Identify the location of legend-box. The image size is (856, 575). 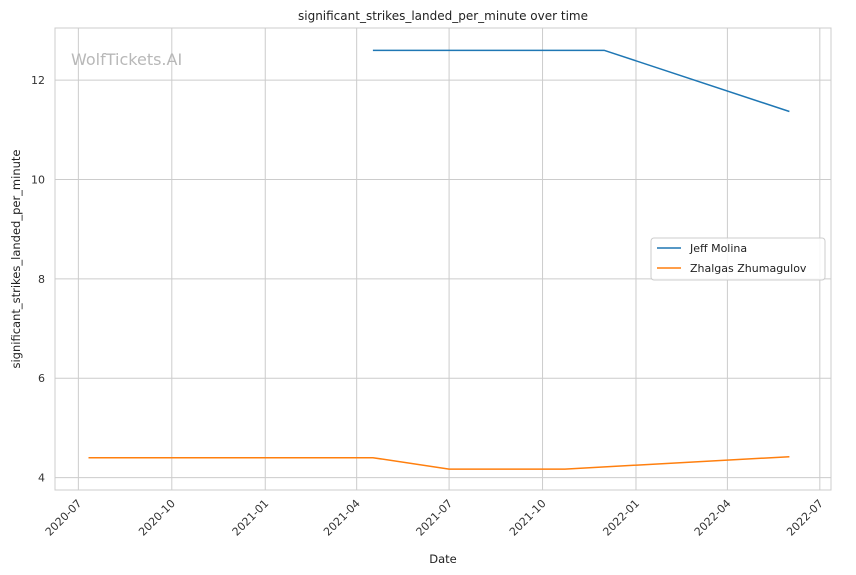
(738, 259).